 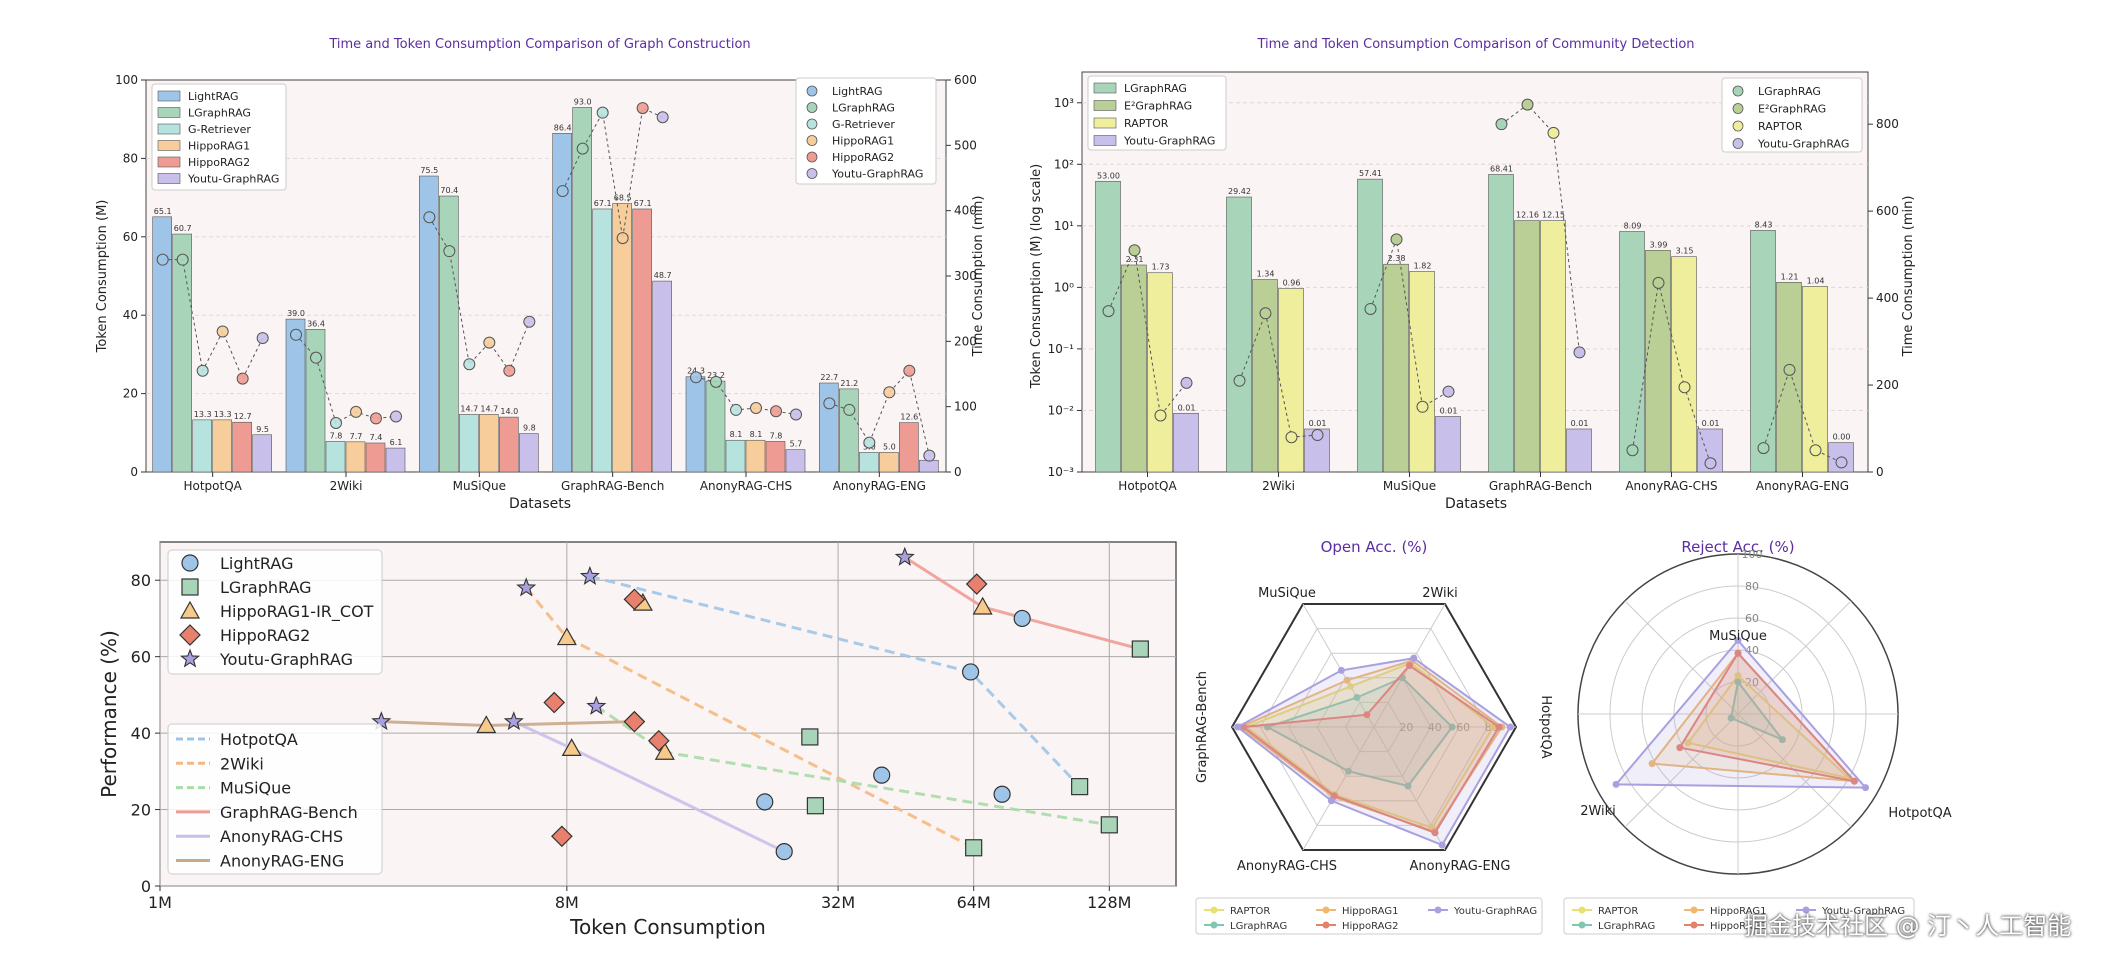 I want to click on chart2-bar-lgraphrag, so click(x=1501, y=323).